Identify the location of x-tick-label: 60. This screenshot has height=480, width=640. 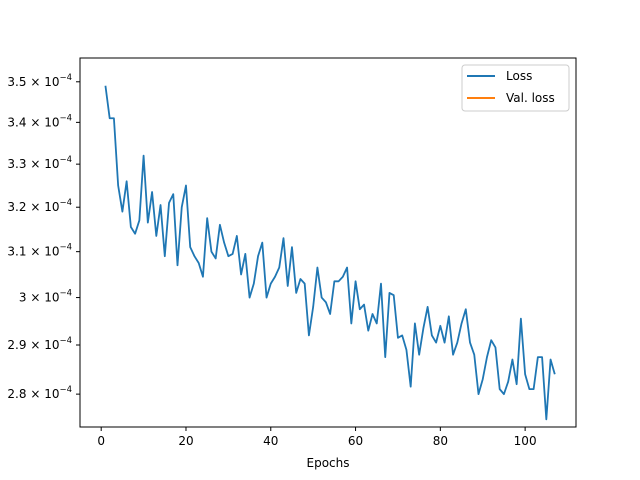
(355, 441).